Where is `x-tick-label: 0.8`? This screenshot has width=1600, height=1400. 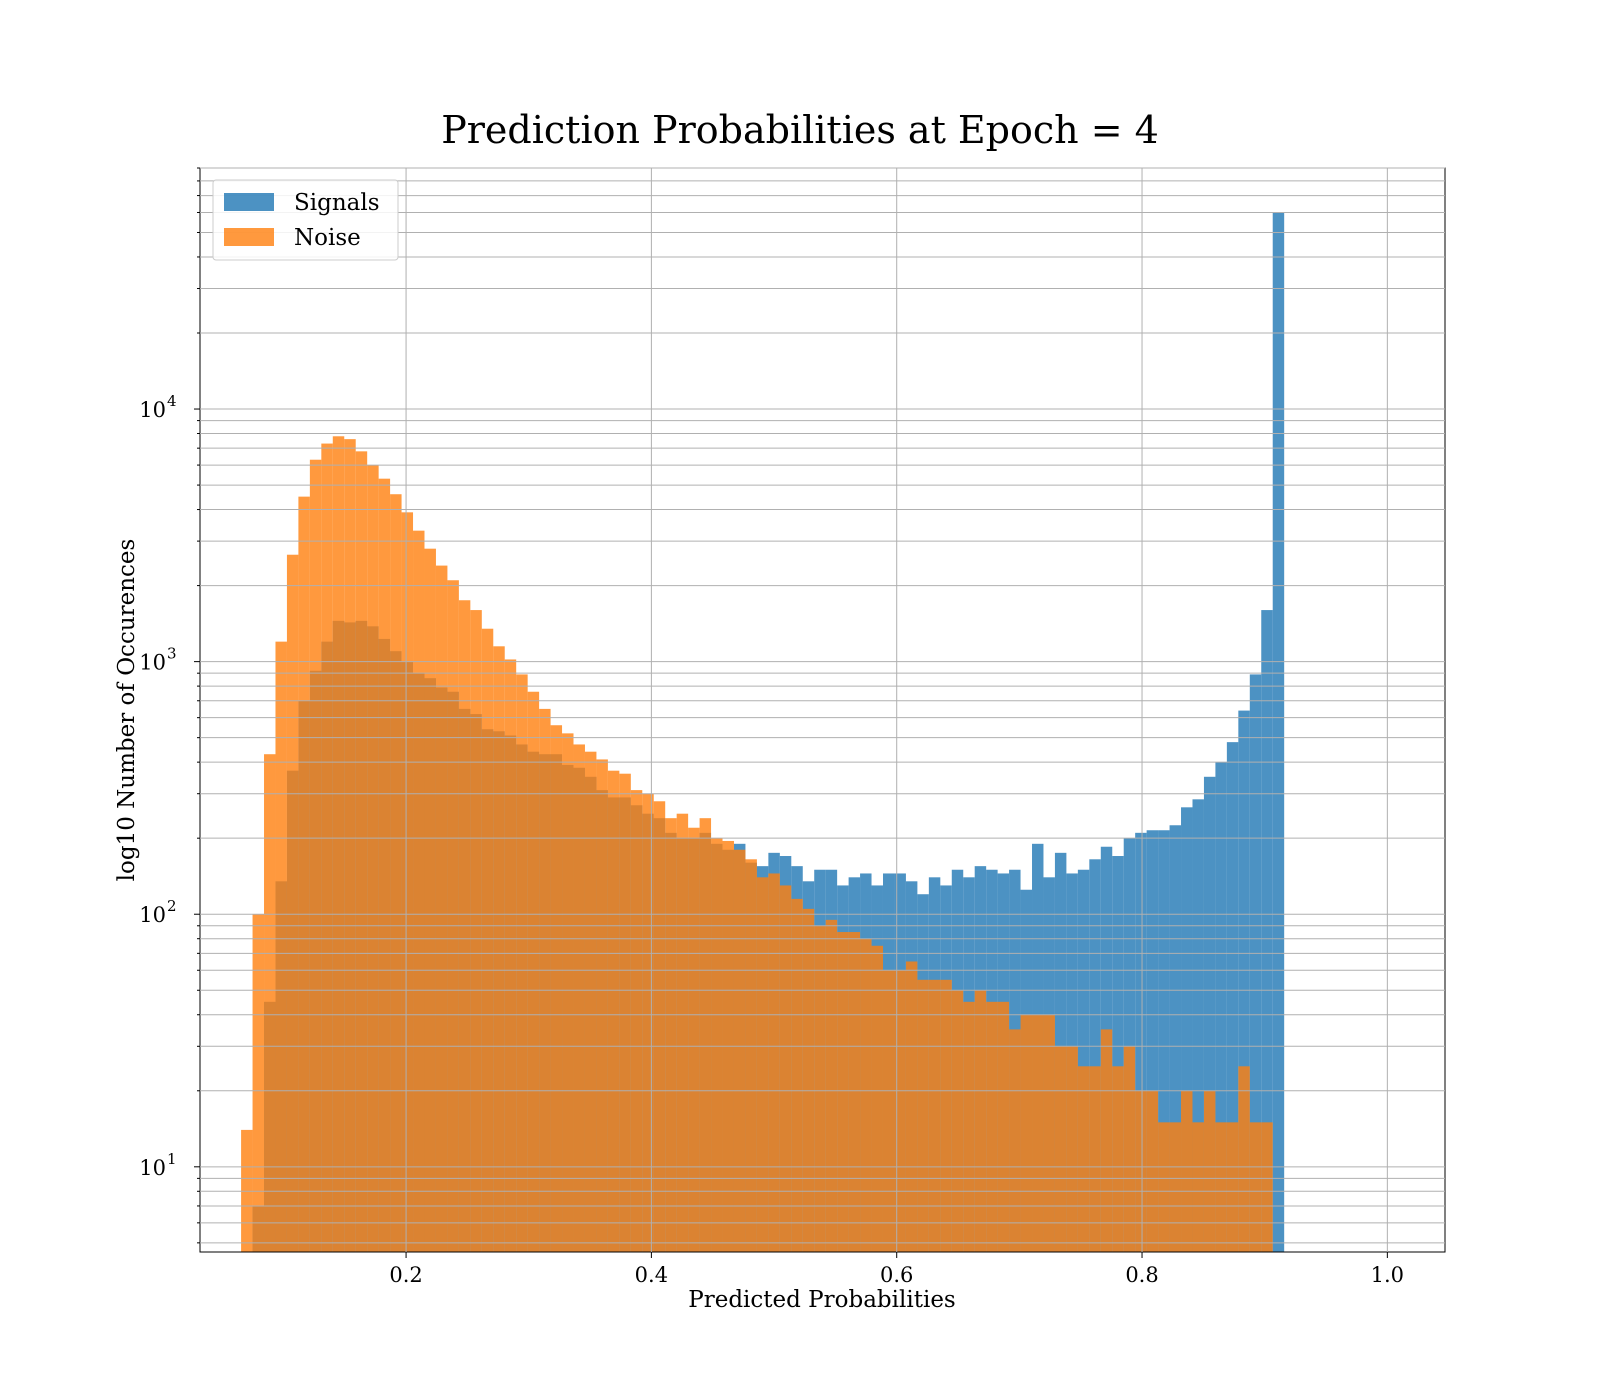 x-tick-label: 0.8 is located at coordinates (1141, 1275).